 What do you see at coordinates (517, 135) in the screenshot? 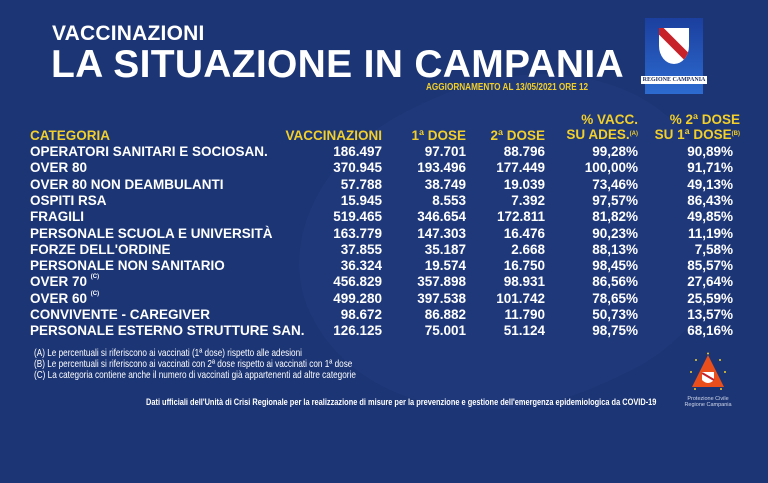
I see `col-dose2: 2ª DOSE` at bounding box center [517, 135].